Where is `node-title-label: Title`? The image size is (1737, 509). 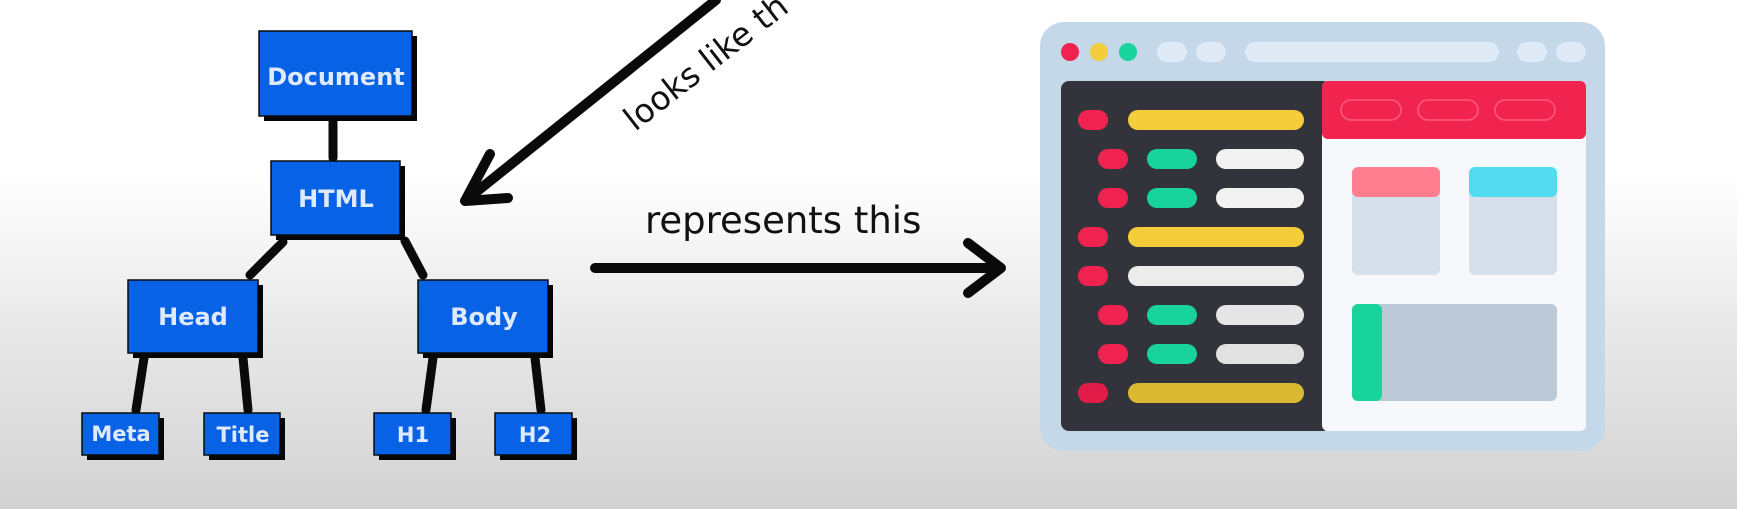 node-title-label: Title is located at coordinates (242, 435).